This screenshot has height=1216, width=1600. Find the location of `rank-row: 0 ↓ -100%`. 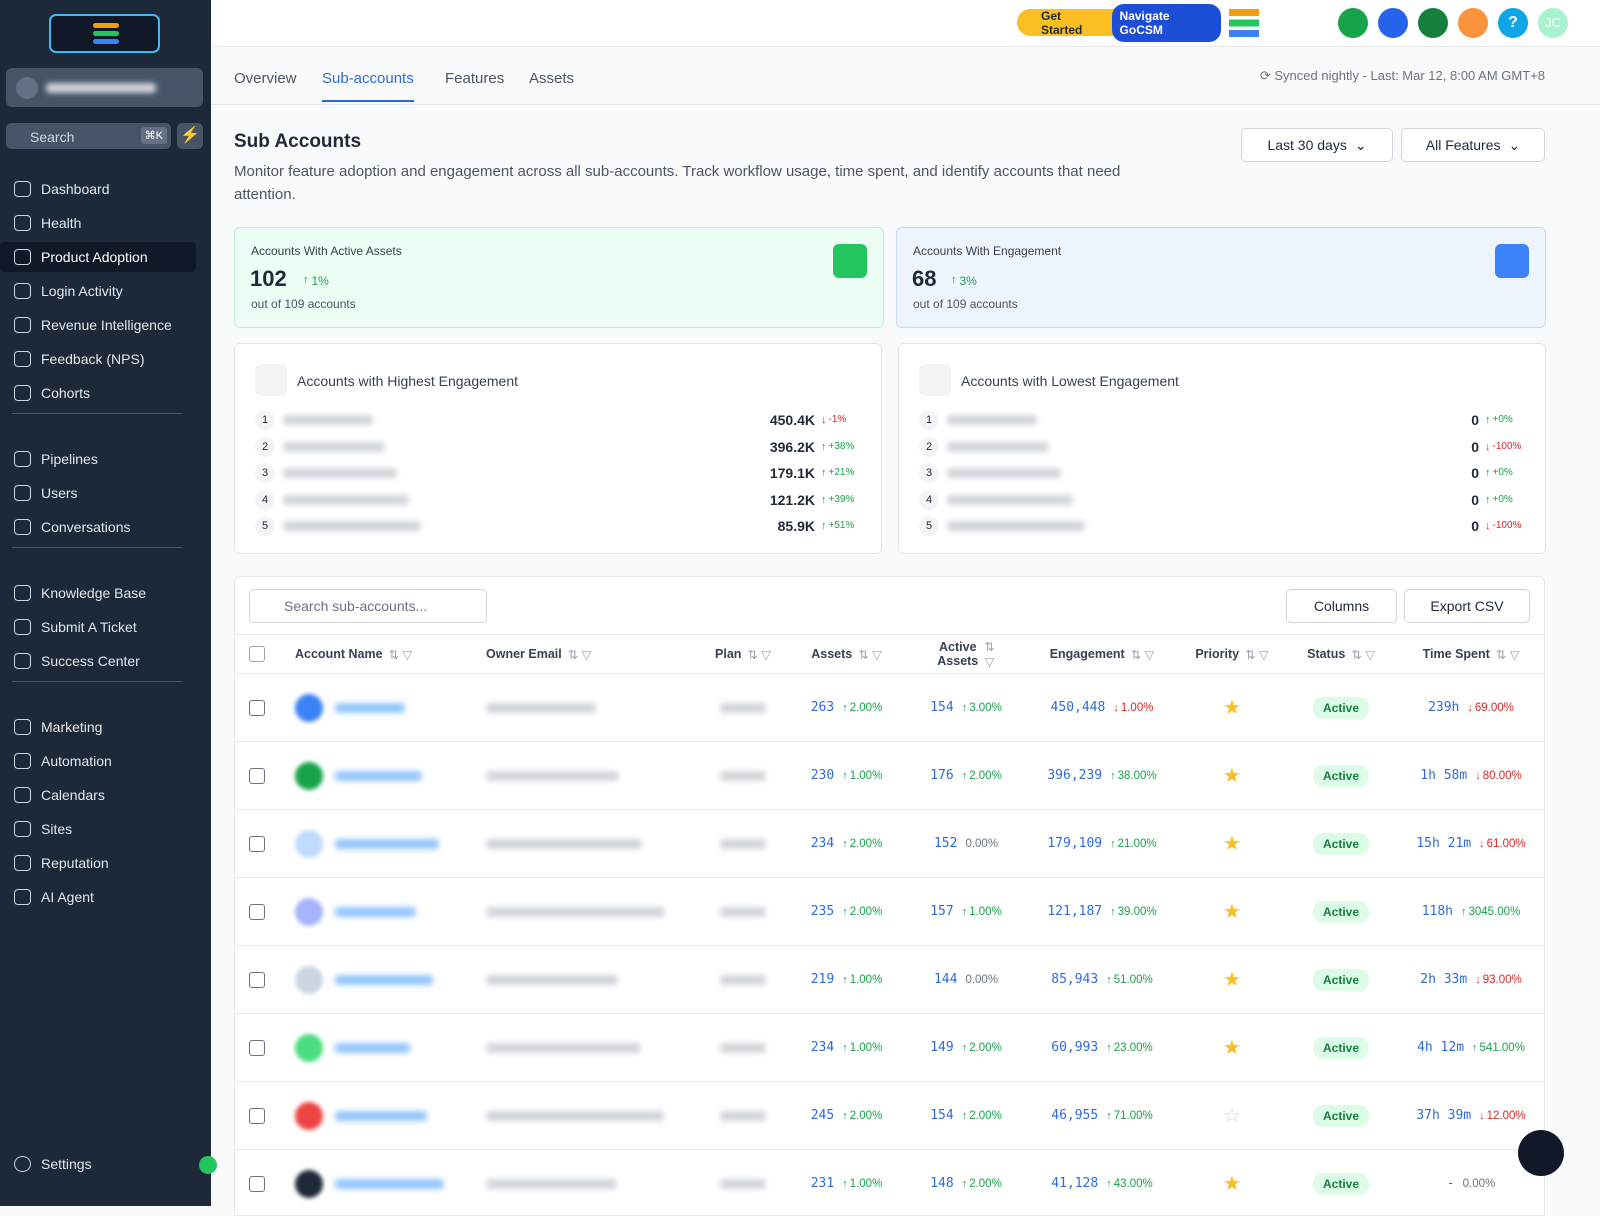

rank-row: 0 ↓ -100% is located at coordinates (1498, 447).